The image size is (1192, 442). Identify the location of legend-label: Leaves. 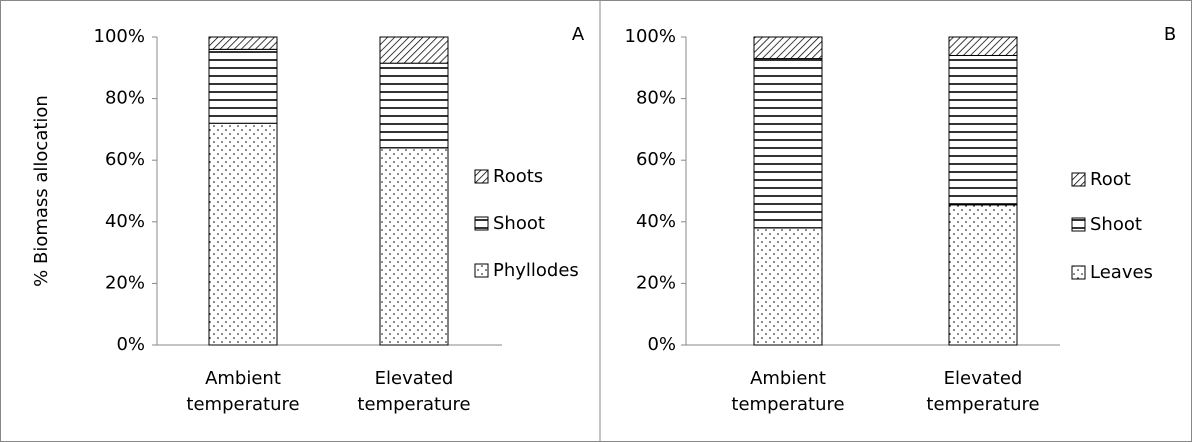
(1121, 272).